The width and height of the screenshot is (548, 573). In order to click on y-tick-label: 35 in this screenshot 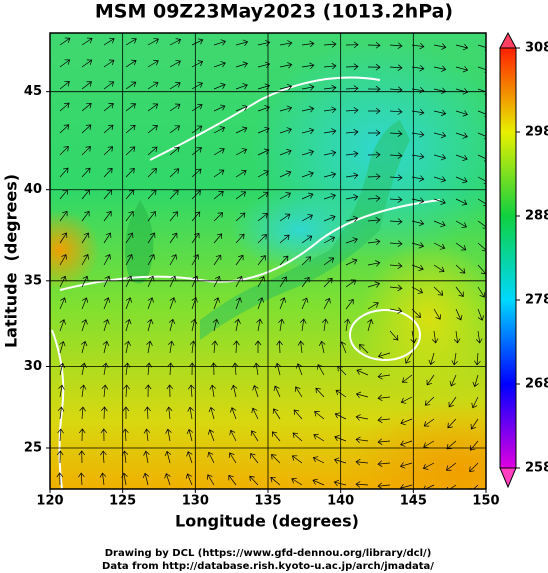, I will do `click(33, 280)`.